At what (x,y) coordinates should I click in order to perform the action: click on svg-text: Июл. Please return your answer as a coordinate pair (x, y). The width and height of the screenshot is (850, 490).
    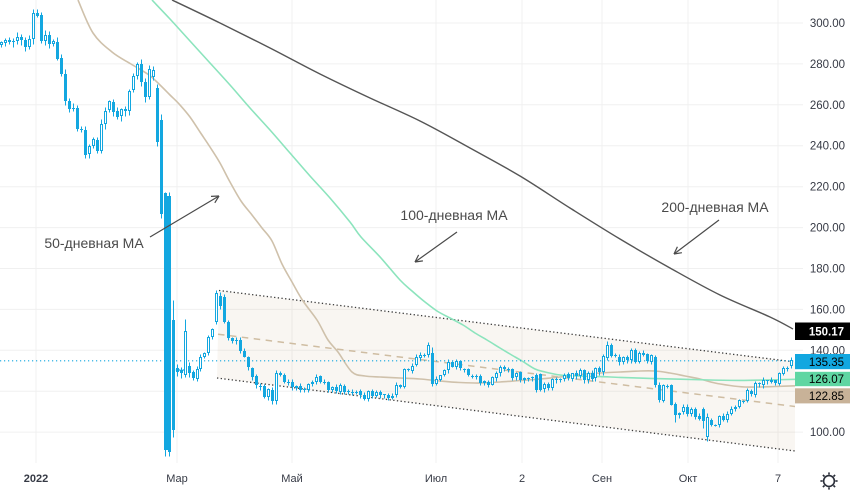
    Looking at the image, I should click on (436, 479).